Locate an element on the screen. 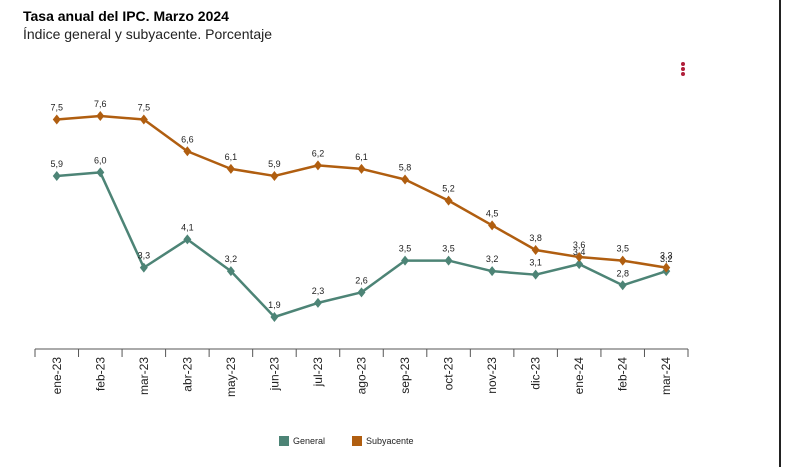 This screenshot has width=785, height=467. data-label-general: 5,9 is located at coordinates (57, 164).